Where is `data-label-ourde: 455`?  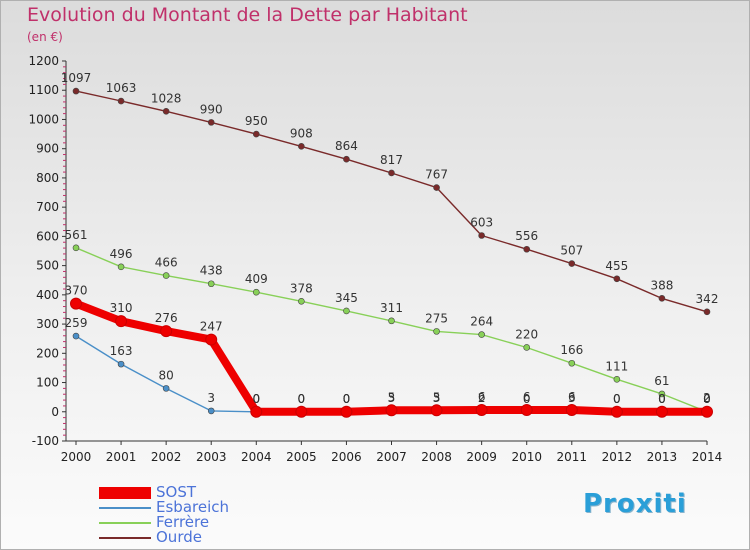 data-label-ourde: 455 is located at coordinates (616, 266).